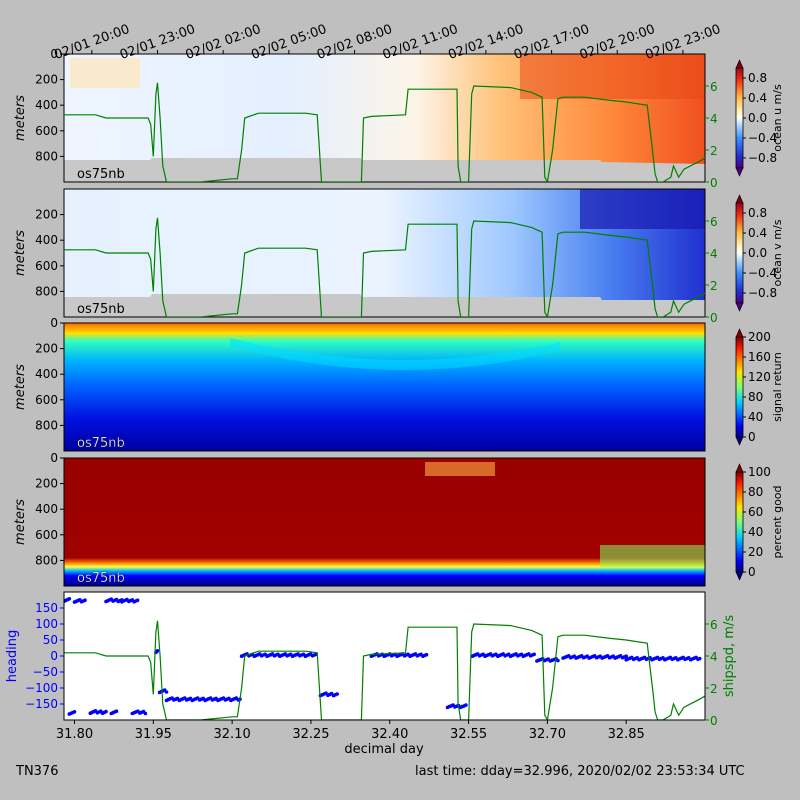  What do you see at coordinates (759, 472) in the screenshot?
I see `colorbar-tick-label: 100` at bounding box center [759, 472].